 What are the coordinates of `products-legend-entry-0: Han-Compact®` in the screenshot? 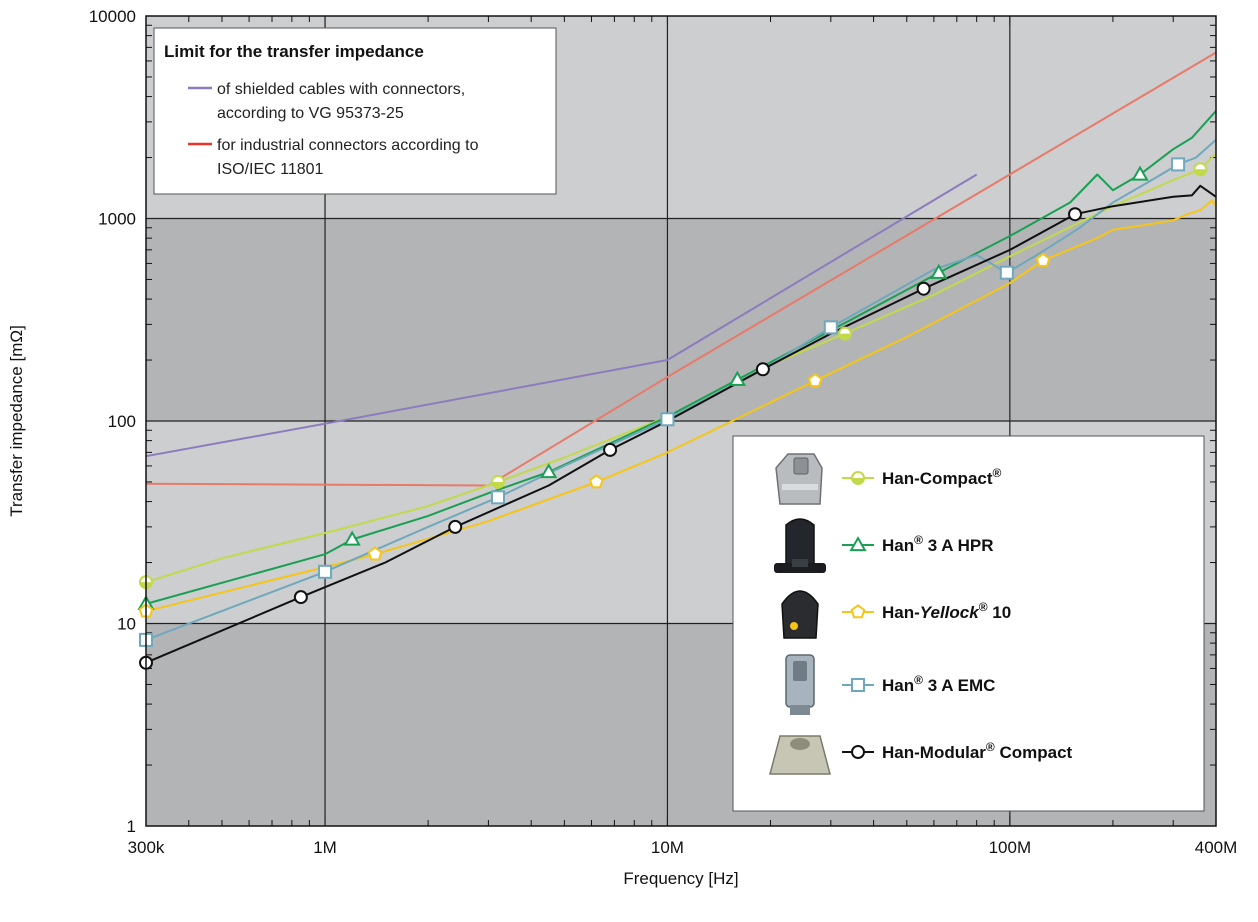 It's located at (888, 479).